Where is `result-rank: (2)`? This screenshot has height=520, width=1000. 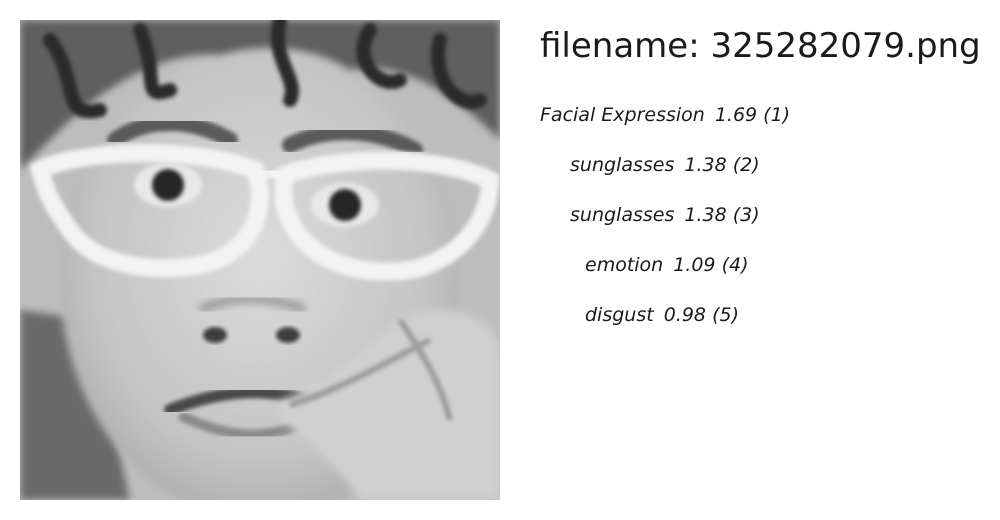 result-rank: (2) is located at coordinates (746, 165).